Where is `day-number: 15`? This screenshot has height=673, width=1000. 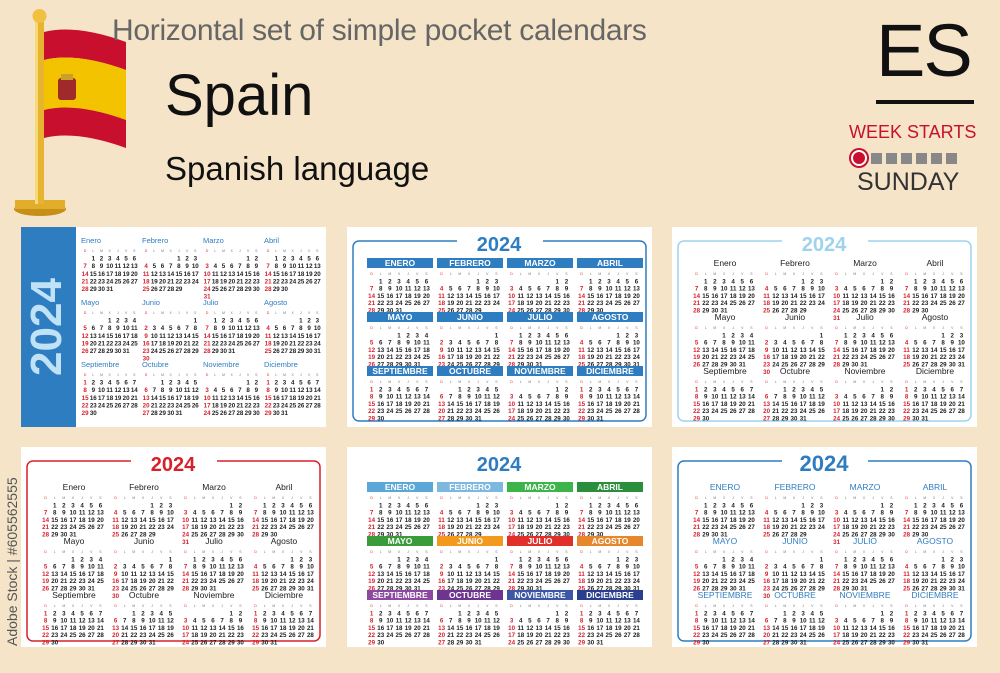 day-number: 15 is located at coordinates (821, 574).